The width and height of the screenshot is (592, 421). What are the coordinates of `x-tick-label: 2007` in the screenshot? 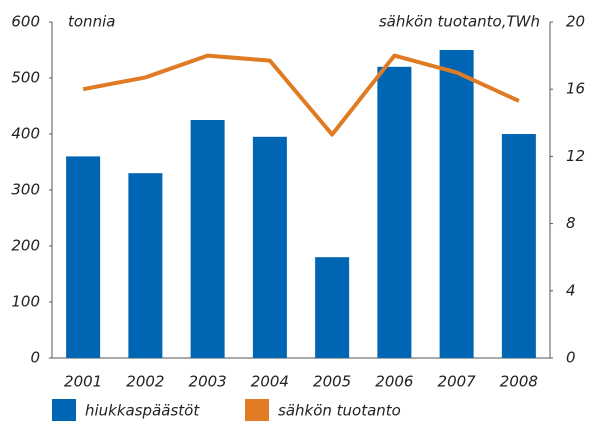 It's located at (457, 382).